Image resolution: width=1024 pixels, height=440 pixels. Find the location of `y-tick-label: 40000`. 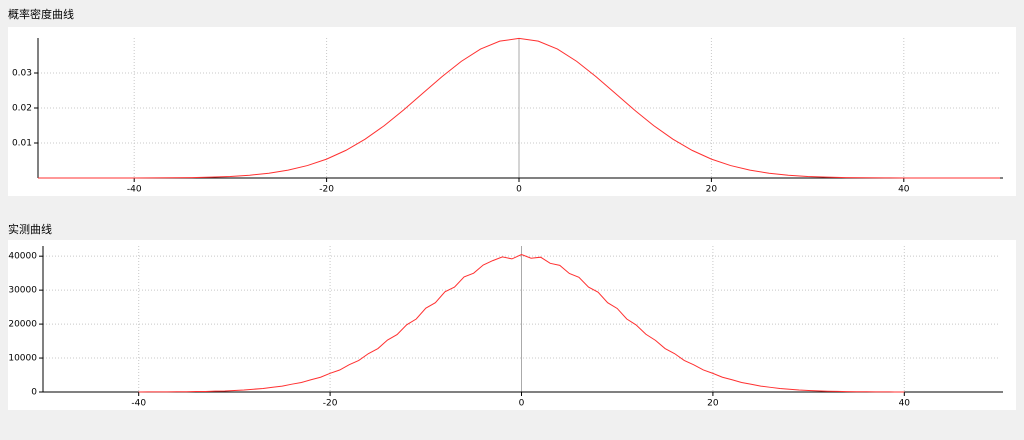

y-tick-label: 40000 is located at coordinates (22, 257).